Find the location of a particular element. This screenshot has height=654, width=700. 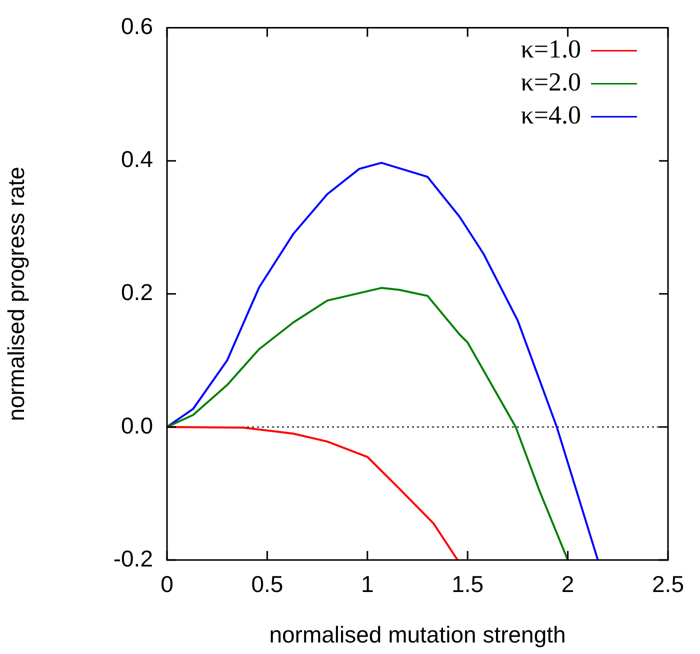

x-tick-label: 0.5 is located at coordinates (267, 584).